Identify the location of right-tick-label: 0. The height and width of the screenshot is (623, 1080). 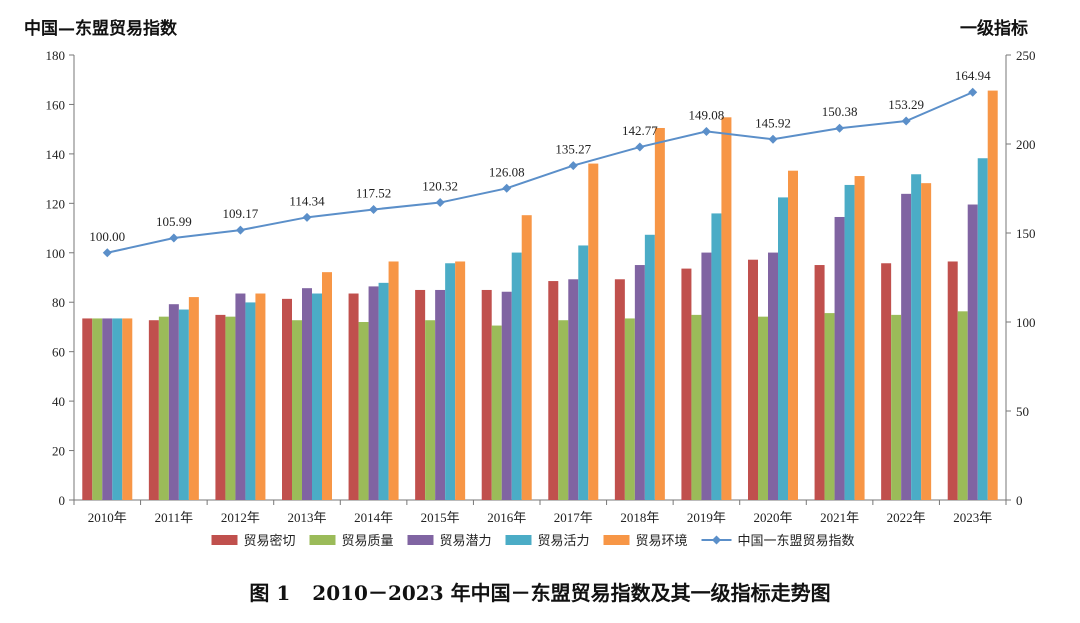
(1019, 500).